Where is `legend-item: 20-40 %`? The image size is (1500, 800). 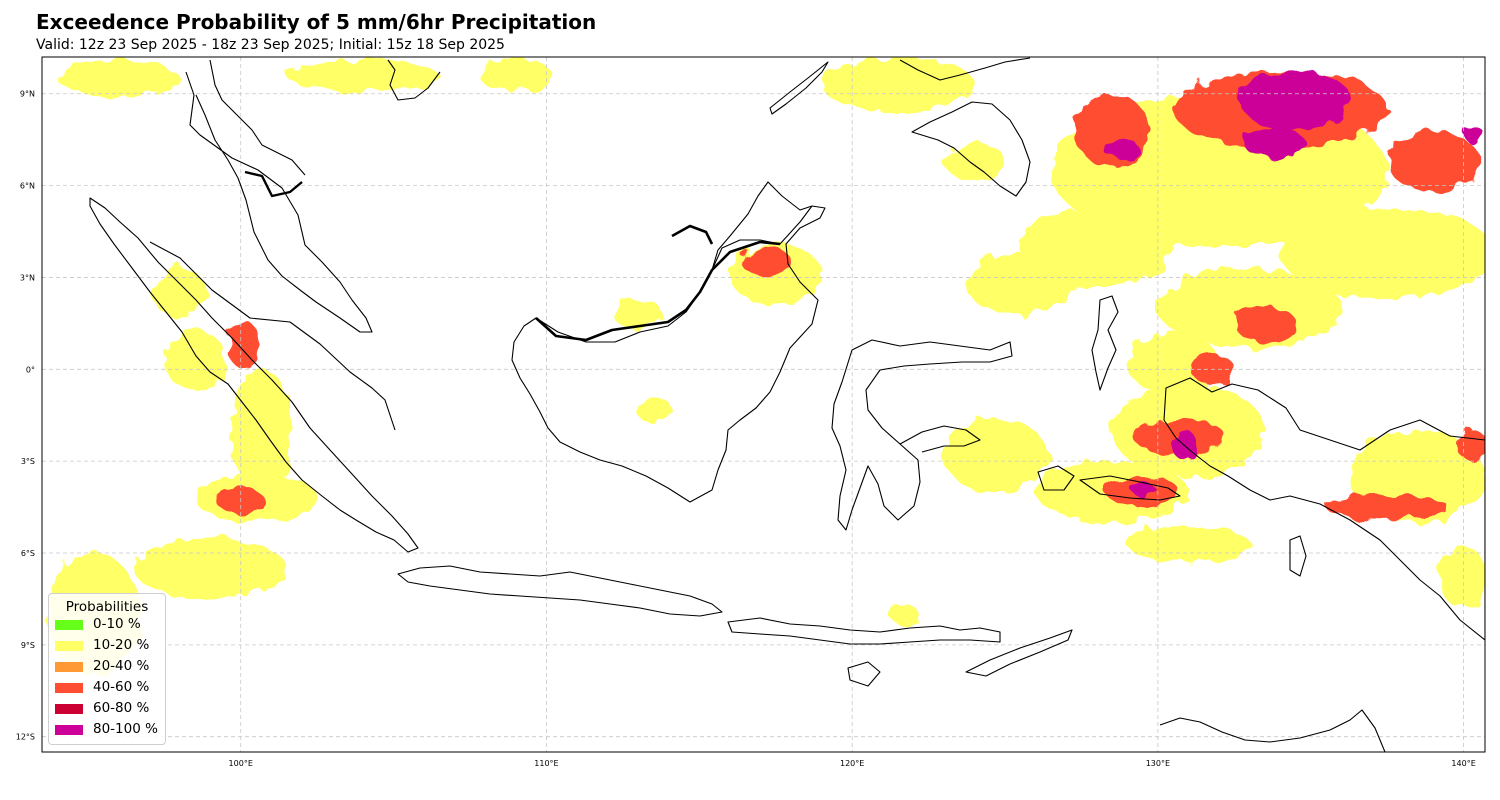 legend-item: 20-40 % is located at coordinates (107, 667).